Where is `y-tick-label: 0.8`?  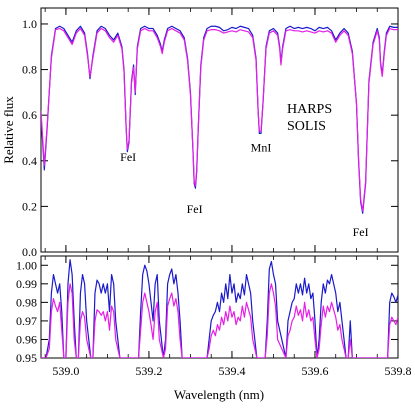 y-tick-label: 0.8 is located at coordinates (29, 70).